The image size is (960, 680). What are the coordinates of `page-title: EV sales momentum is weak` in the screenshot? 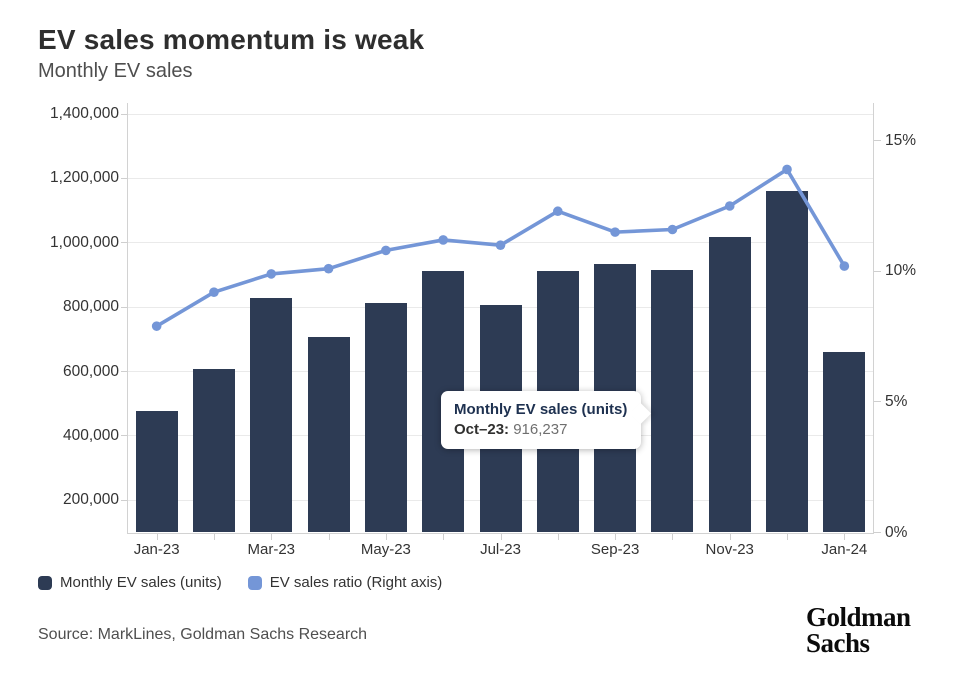 It's located at (231, 39).